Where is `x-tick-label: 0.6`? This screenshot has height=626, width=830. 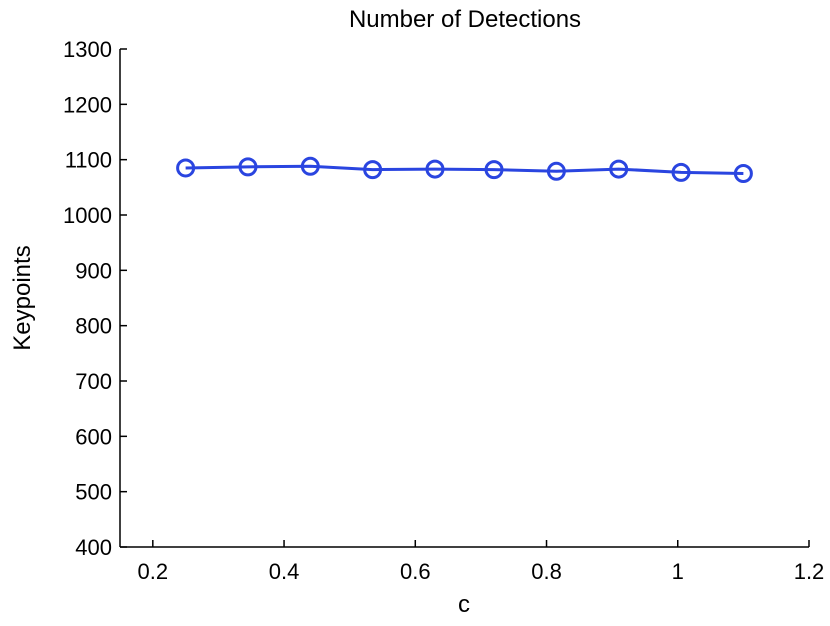 x-tick-label: 0.6 is located at coordinates (415, 571).